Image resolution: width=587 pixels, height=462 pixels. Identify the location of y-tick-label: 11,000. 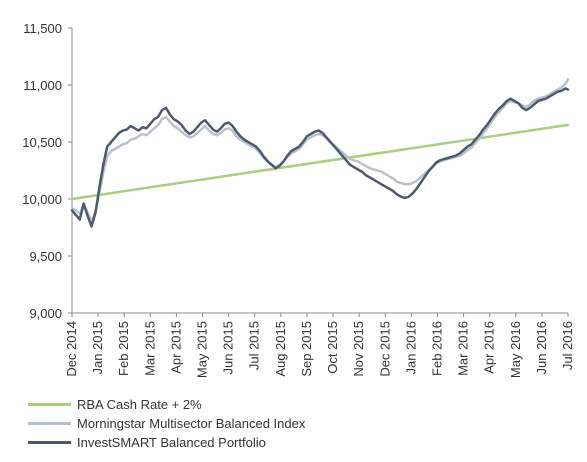
(42, 85).